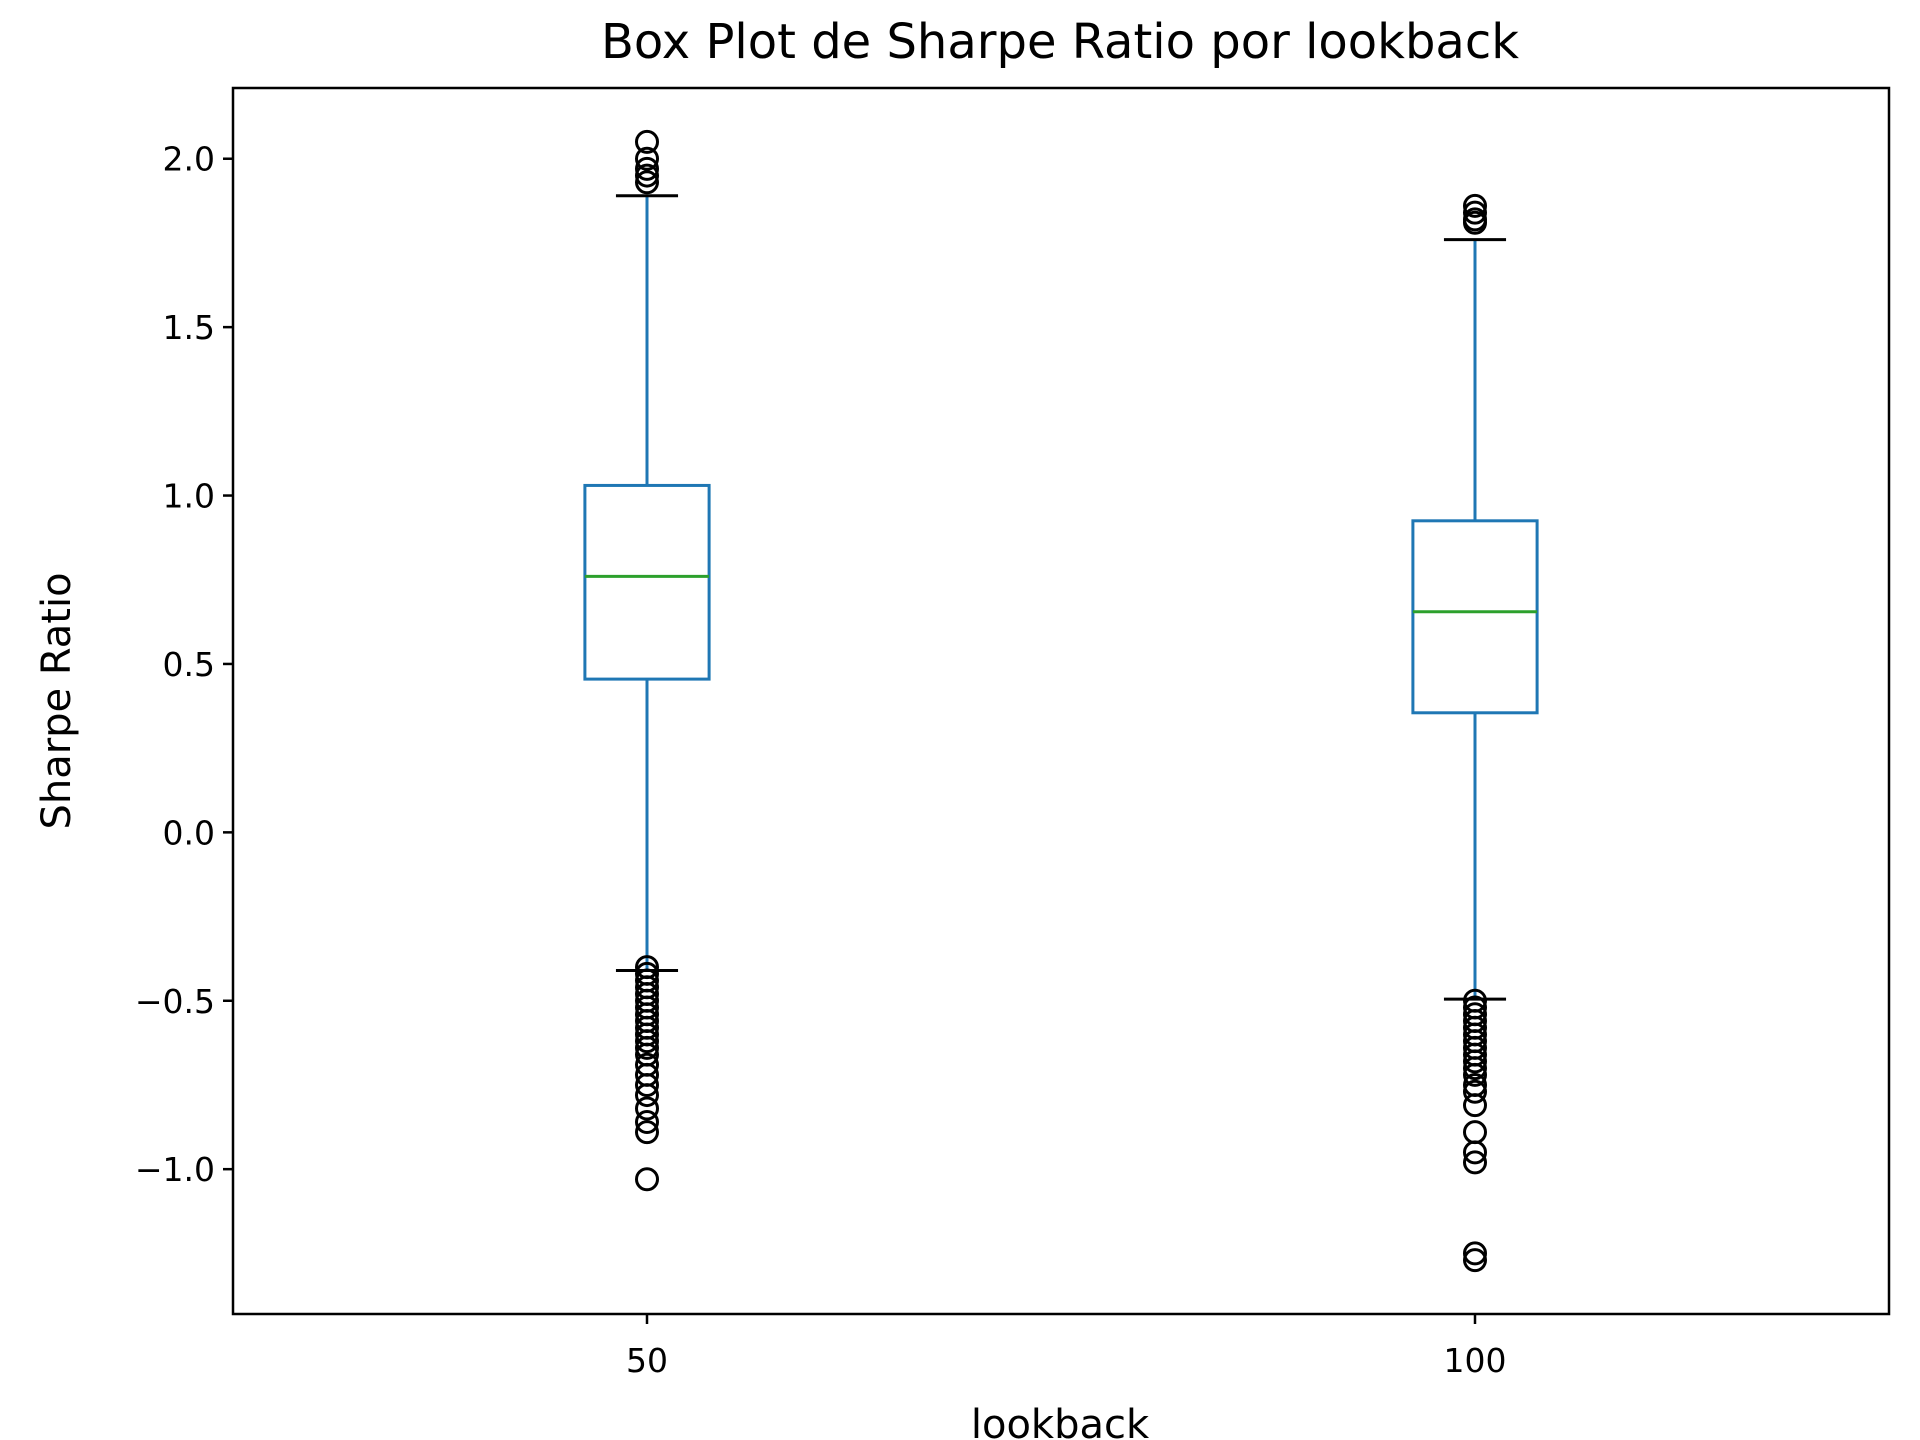 The image size is (1920, 1440). Describe the element at coordinates (189, 496) in the screenshot. I see `y-tick-label: 1.0` at that location.